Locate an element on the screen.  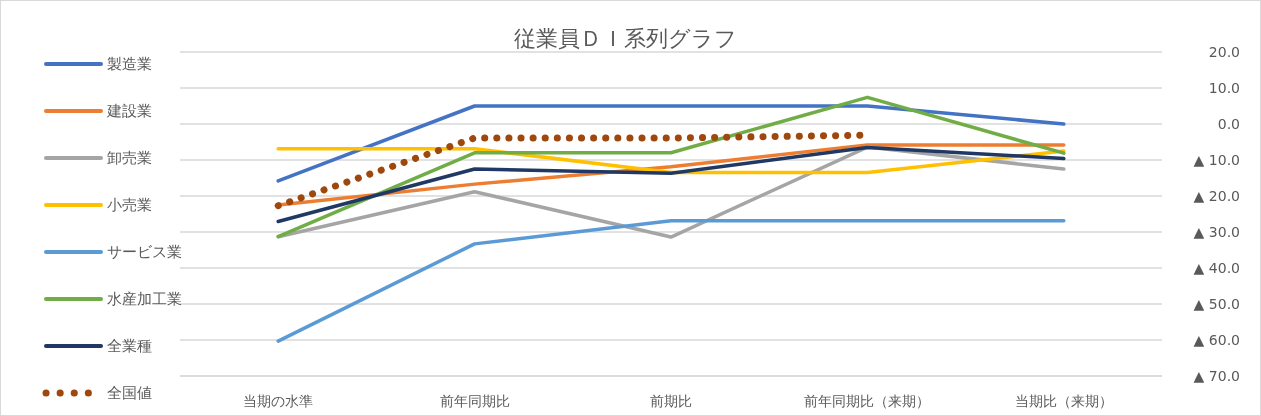
y-tick-label: ▲ 50.0 is located at coordinates (1216, 304).